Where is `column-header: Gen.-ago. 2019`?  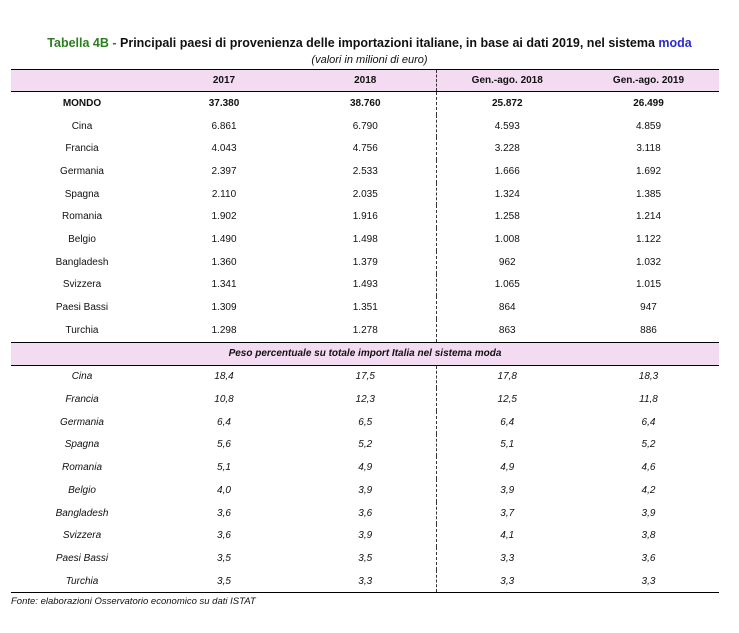 column-header: Gen.-ago. 2019 is located at coordinates (648, 80).